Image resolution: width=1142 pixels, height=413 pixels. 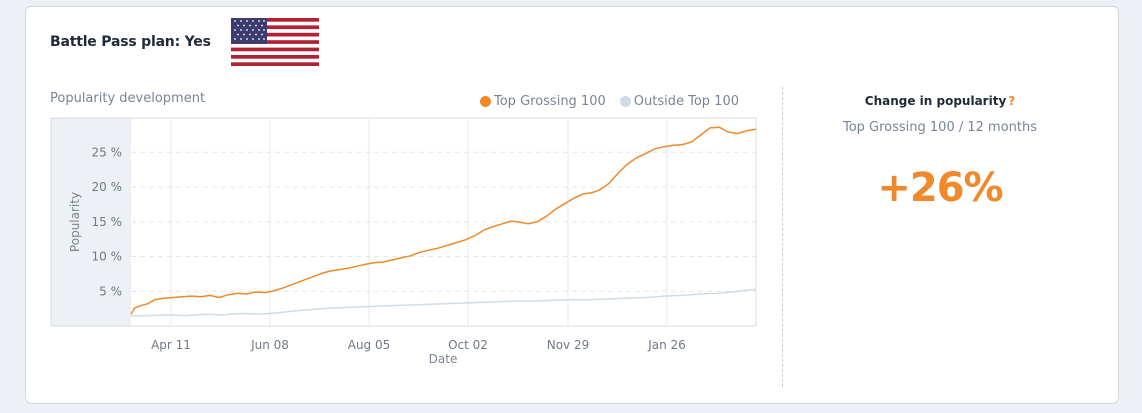 What do you see at coordinates (275, 42) in the screenshot?
I see `us-flag-icon` at bounding box center [275, 42].